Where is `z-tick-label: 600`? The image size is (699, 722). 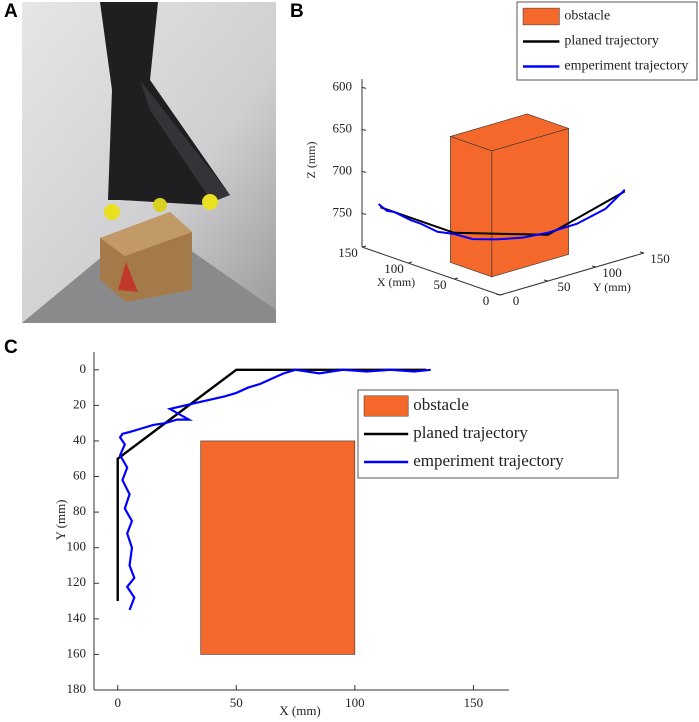
z-tick-label: 600 is located at coordinates (343, 85).